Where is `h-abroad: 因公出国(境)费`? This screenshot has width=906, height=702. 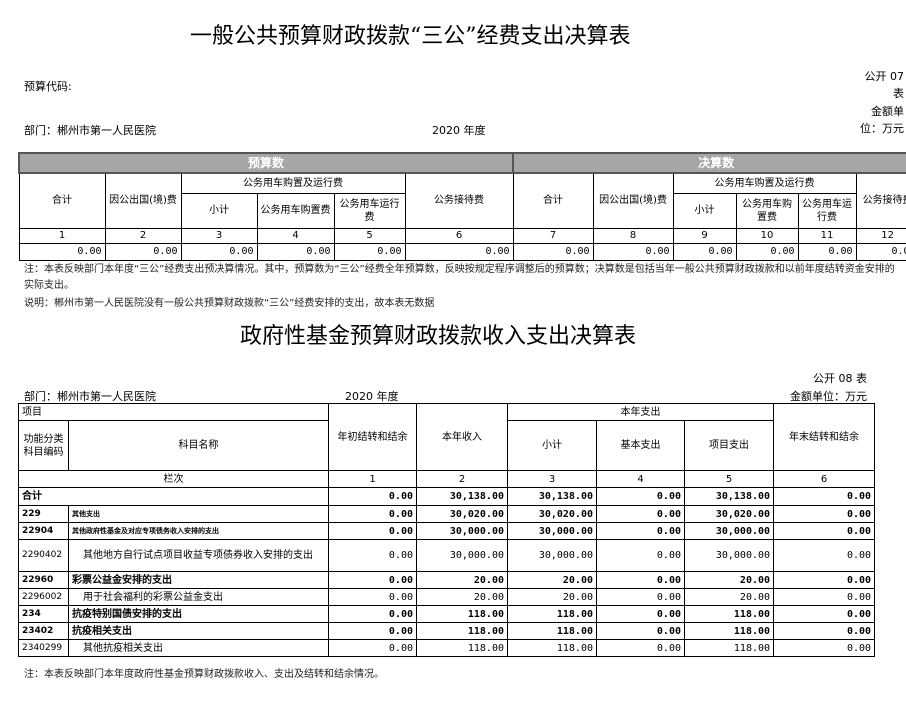
h-abroad: 因公出国(境)费 is located at coordinates (143, 200).